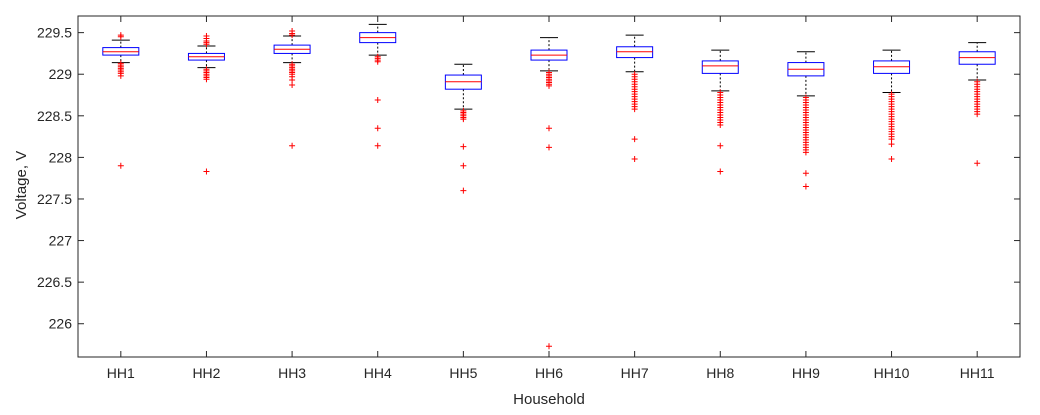  I want to click on box-hh6, so click(549, 193).